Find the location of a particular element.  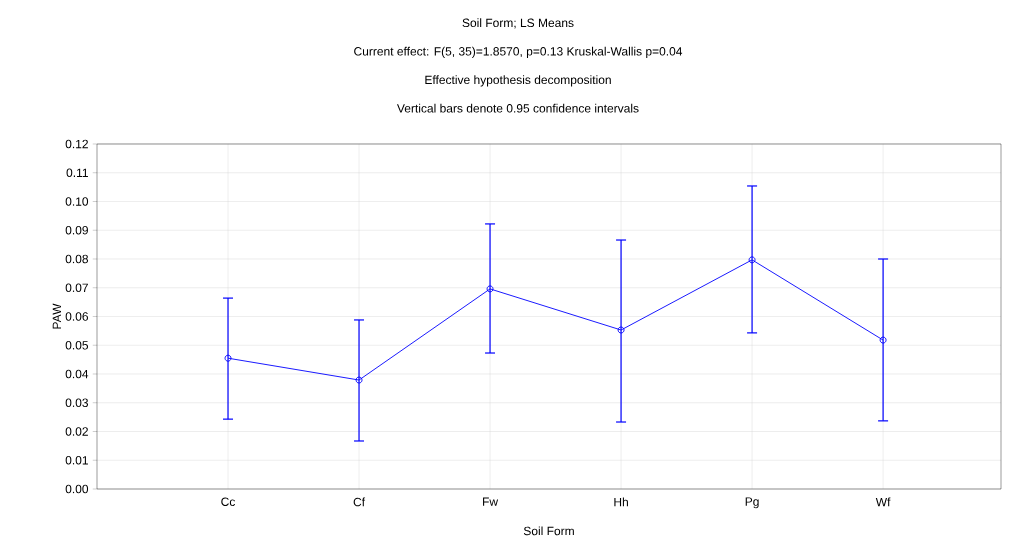

y-tick-label: 0.03 is located at coordinates (77, 402).